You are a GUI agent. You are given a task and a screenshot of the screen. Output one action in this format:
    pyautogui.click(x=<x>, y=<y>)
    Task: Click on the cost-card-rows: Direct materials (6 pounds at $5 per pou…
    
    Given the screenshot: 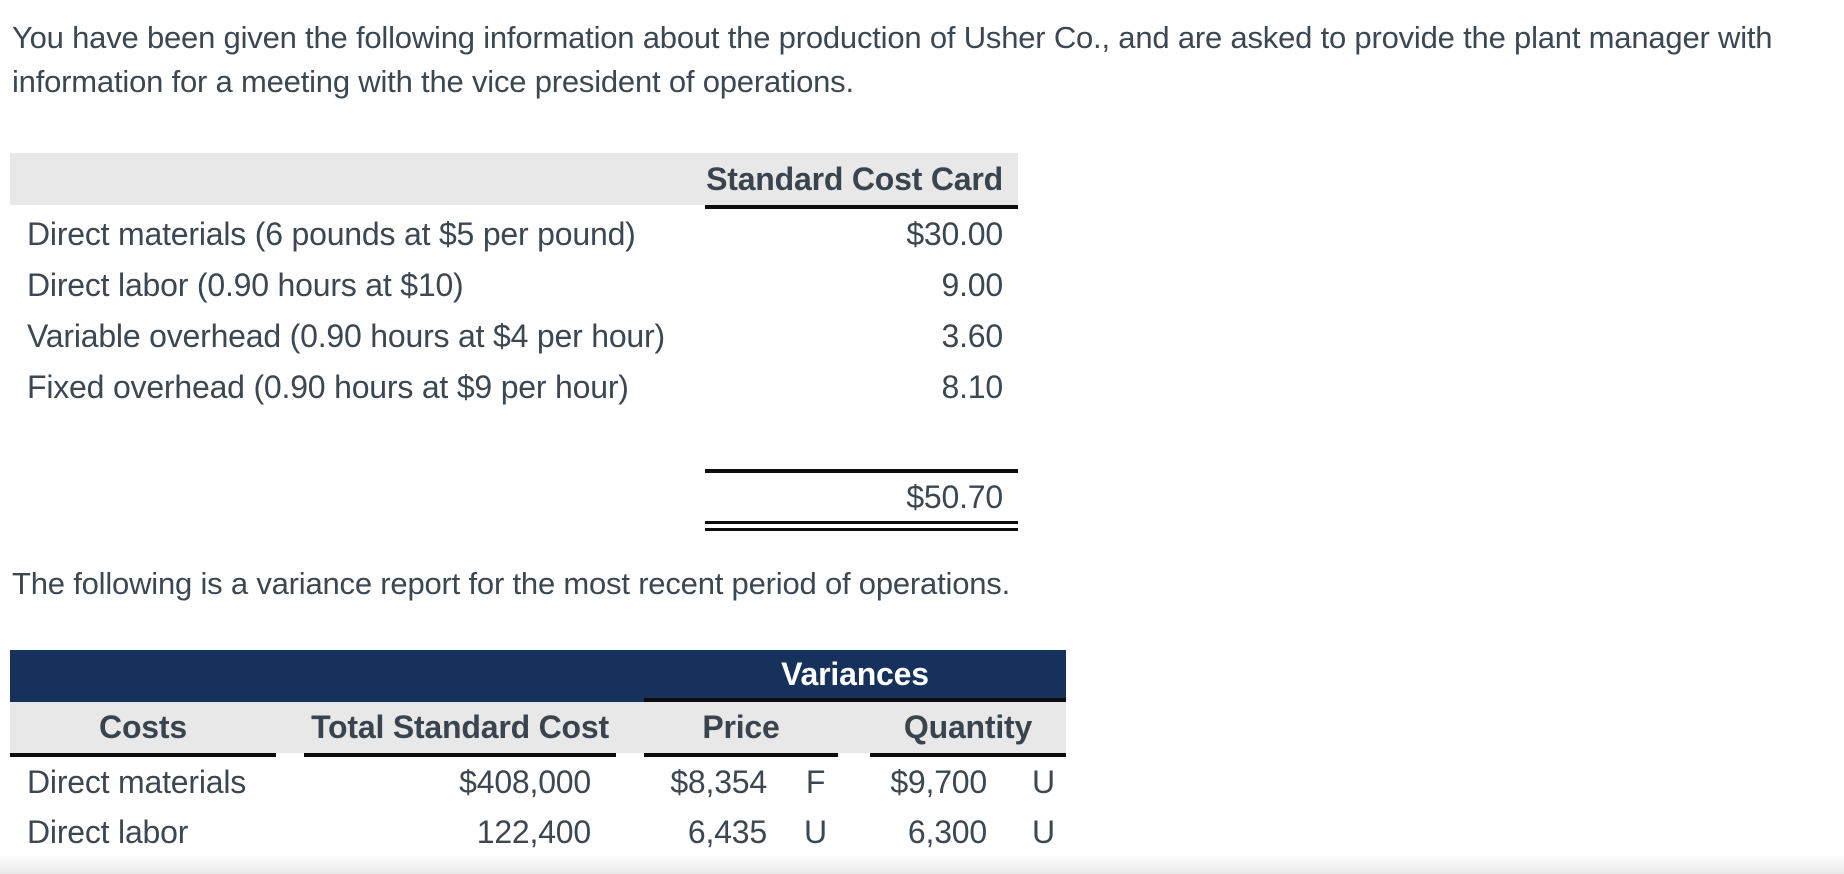 What is the action you would take?
    pyautogui.click(x=514, y=311)
    